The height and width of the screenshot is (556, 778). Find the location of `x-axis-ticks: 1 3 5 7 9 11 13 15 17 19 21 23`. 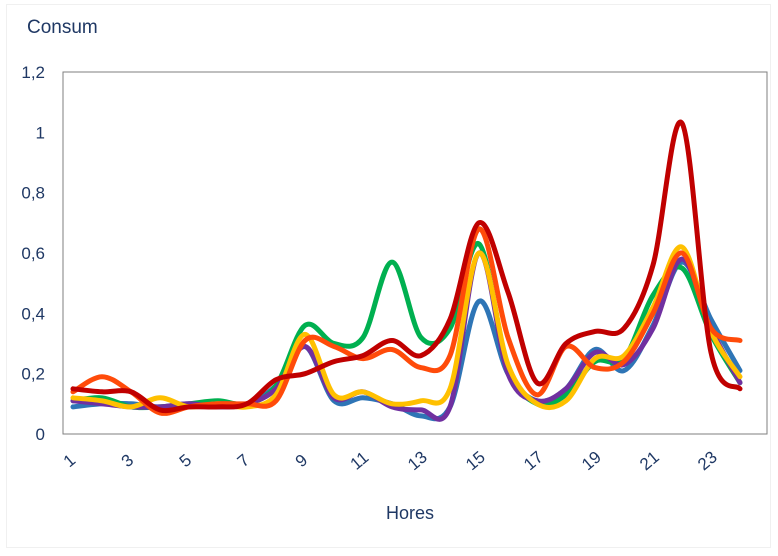

x-axis-ticks: 1 3 5 7 9 11 13 15 17 19 21 23 is located at coordinates (390, 460).